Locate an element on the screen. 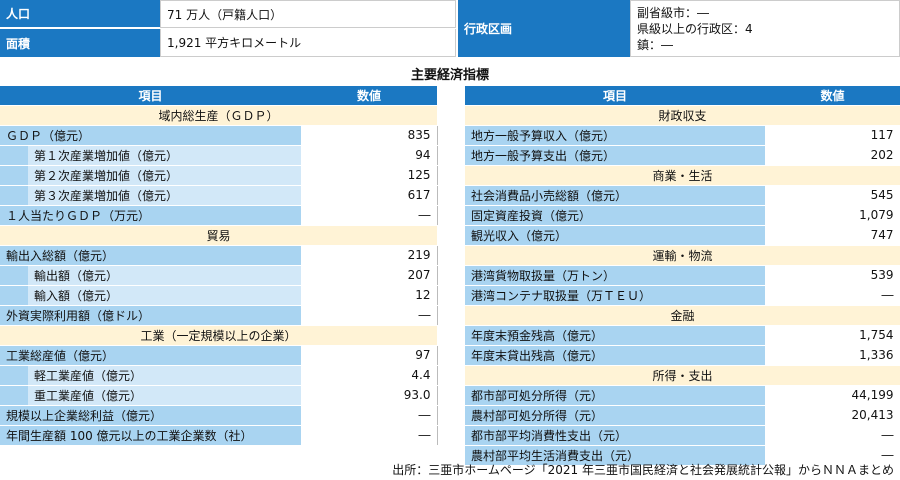 The width and height of the screenshot is (900, 480). table-row: 軽工業産値（億元） 4.4 is located at coordinates (219, 375).